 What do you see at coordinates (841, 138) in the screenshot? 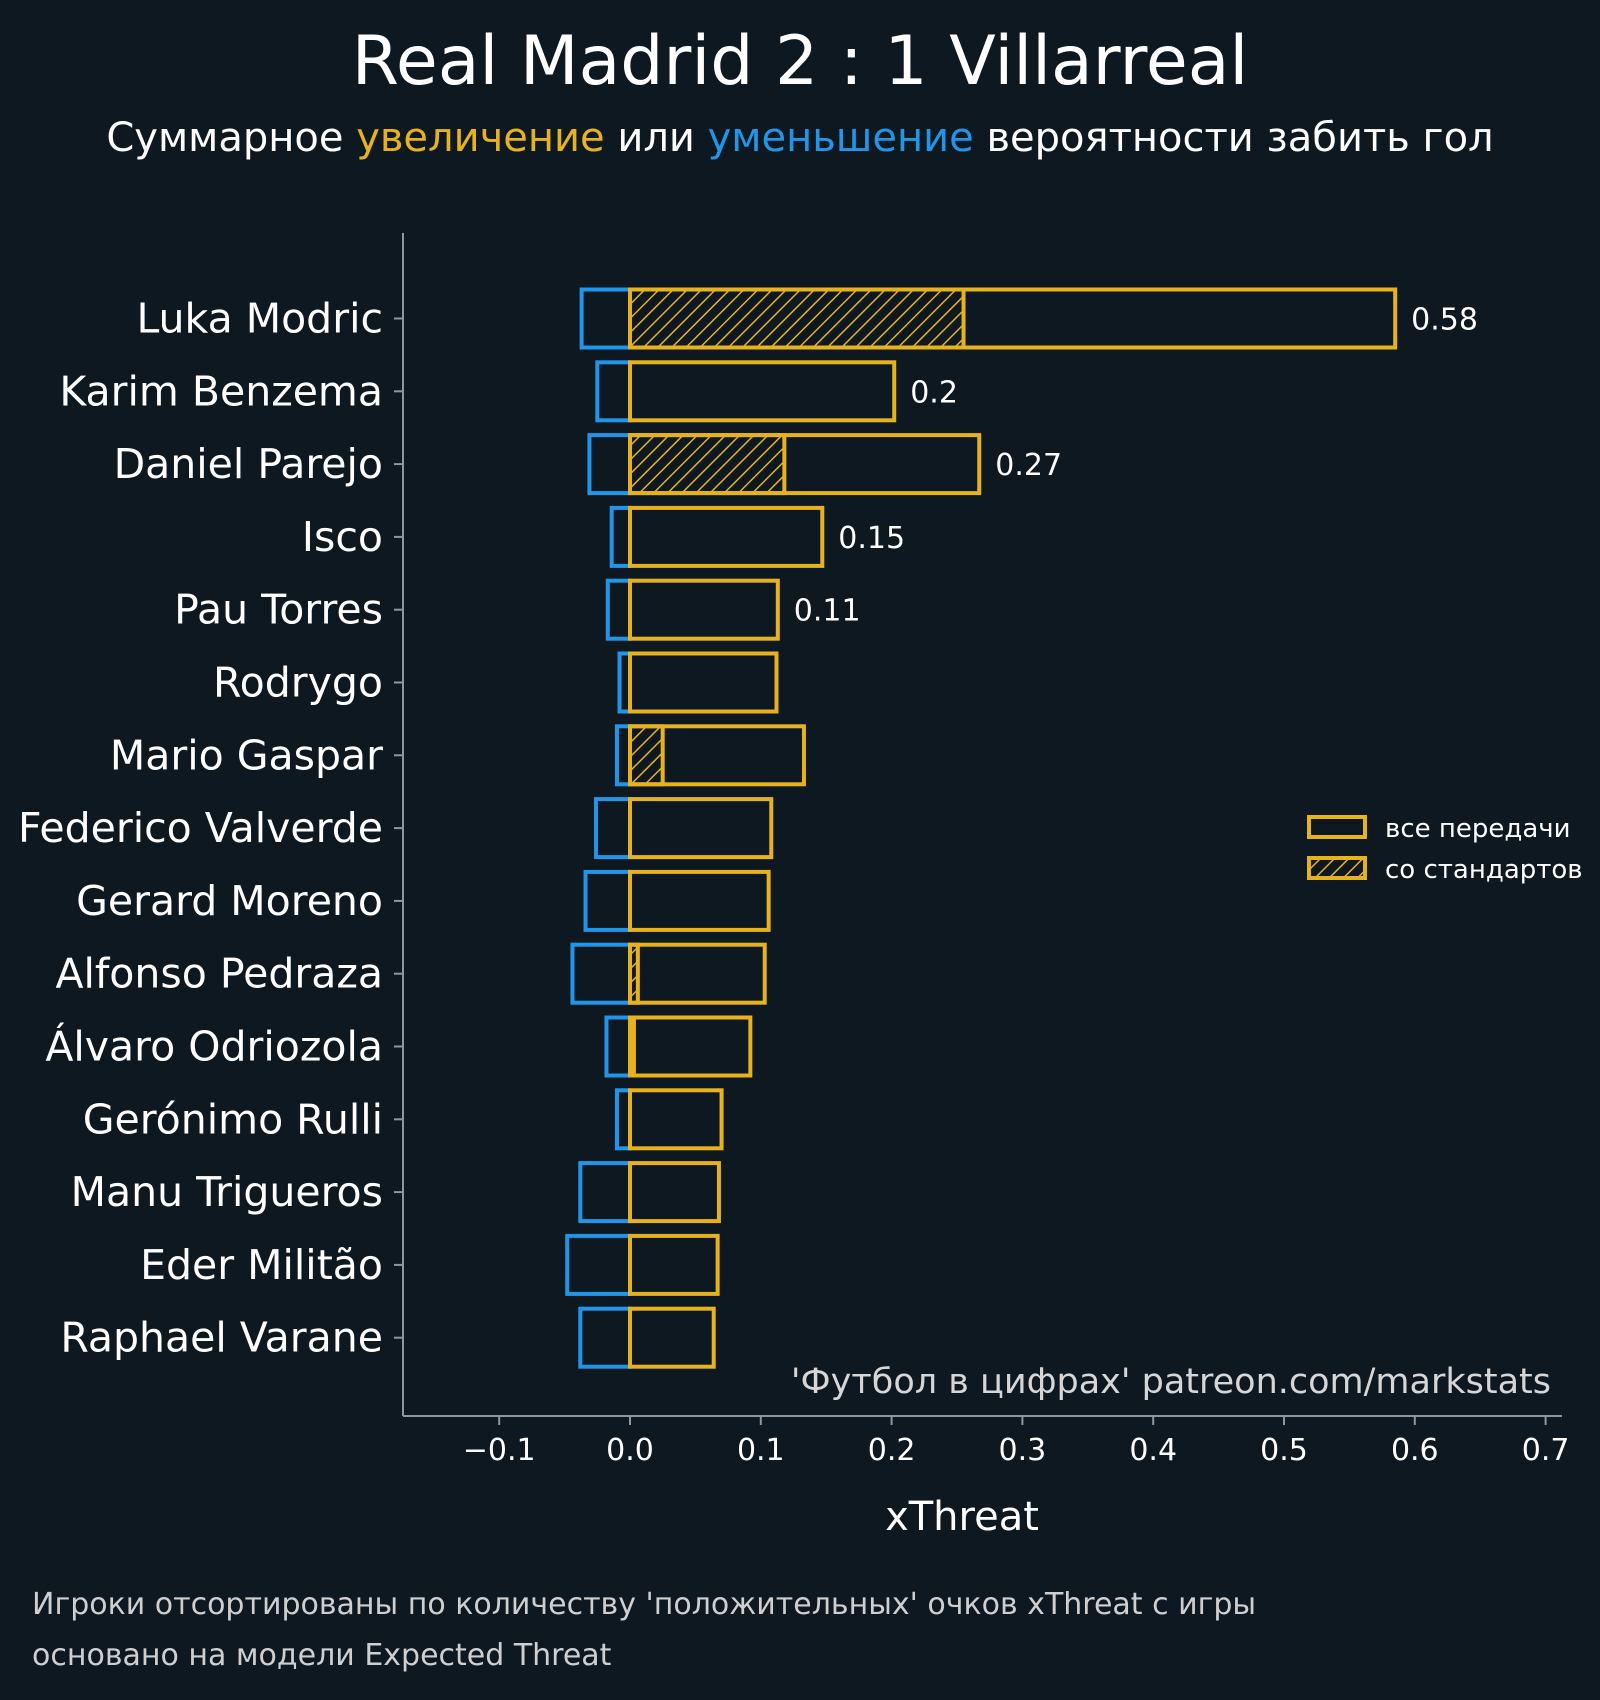
I see `subtitle-decrease: уменьшение` at bounding box center [841, 138].